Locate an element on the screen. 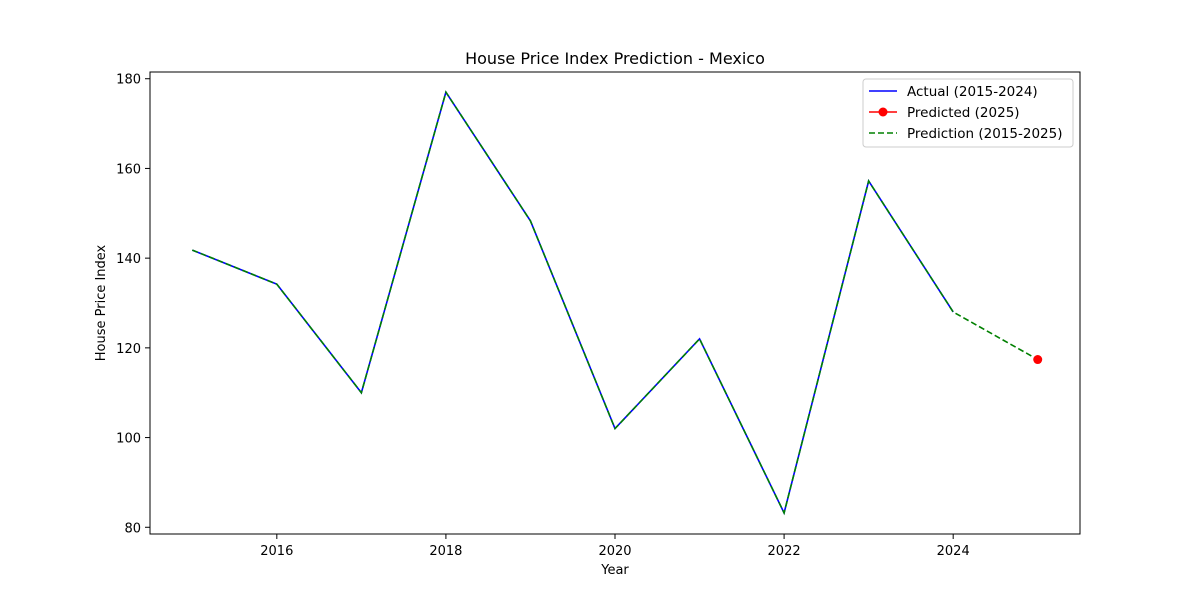 The width and height of the screenshot is (1200, 600). y-tick-label: 80 is located at coordinates (132, 528).